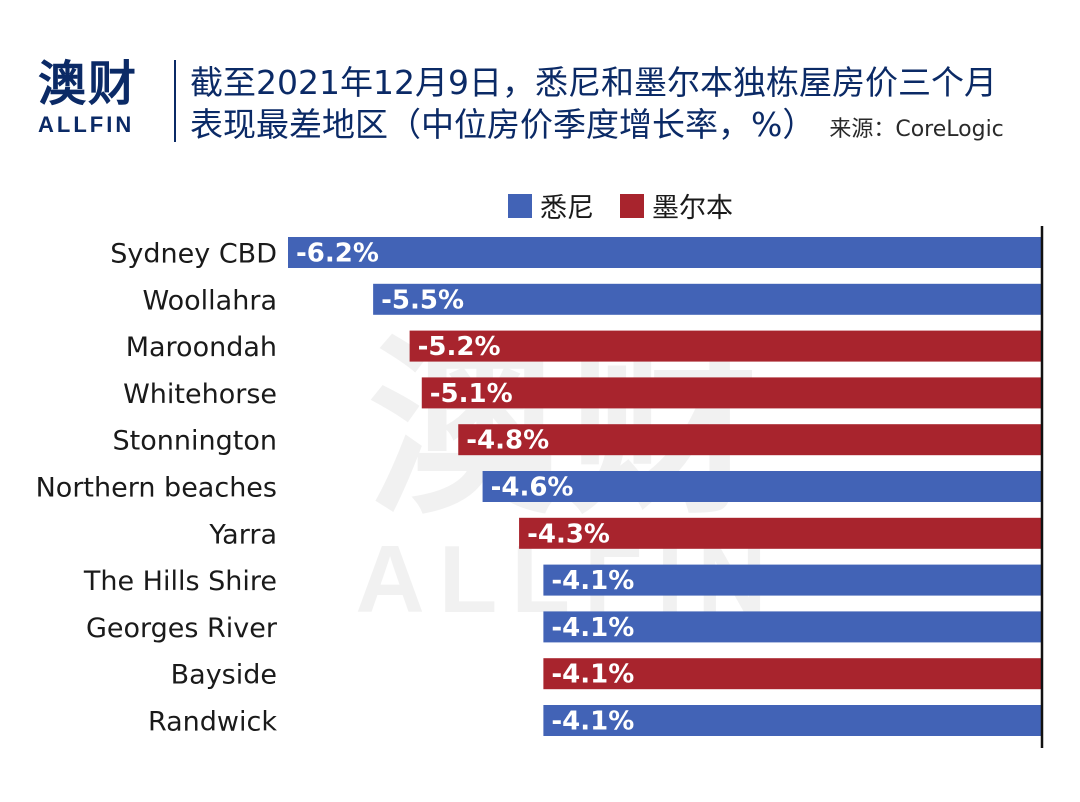 Image resolution: width=1080 pixels, height=802 pixels. What do you see at coordinates (520, 205) in the screenshot?
I see `legend-swatch-sydney` at bounding box center [520, 205].